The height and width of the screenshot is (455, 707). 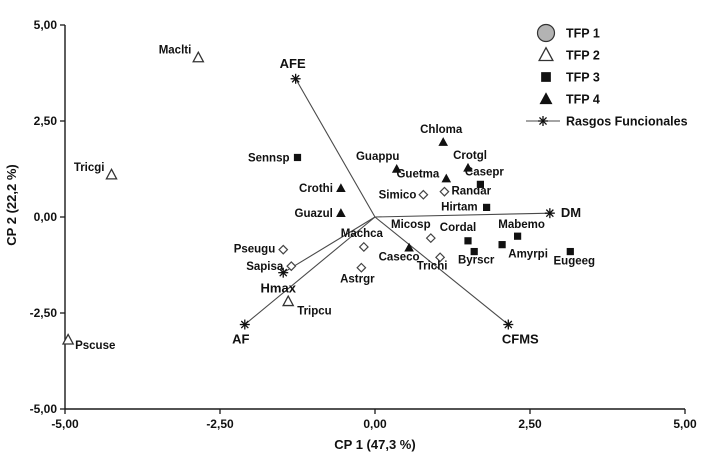 I want to click on data-point-Trichi, so click(x=440, y=257).